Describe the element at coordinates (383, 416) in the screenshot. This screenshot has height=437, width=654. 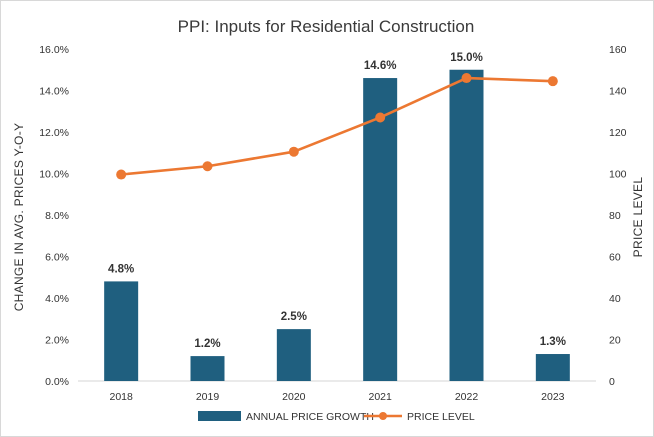
I see `legend-swatch-line-marker` at that location.